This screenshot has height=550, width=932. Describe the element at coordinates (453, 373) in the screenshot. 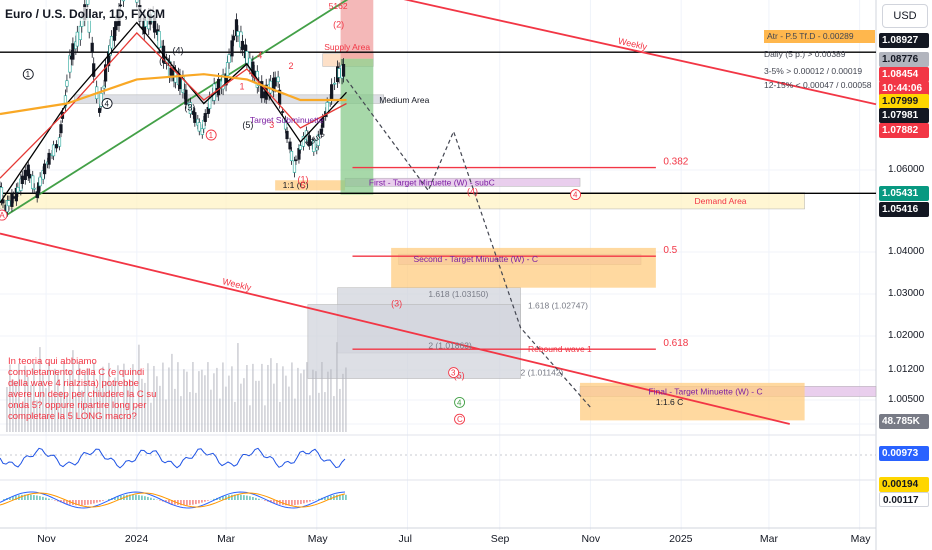

I see `circled-wave-label-4: 3` at that location.